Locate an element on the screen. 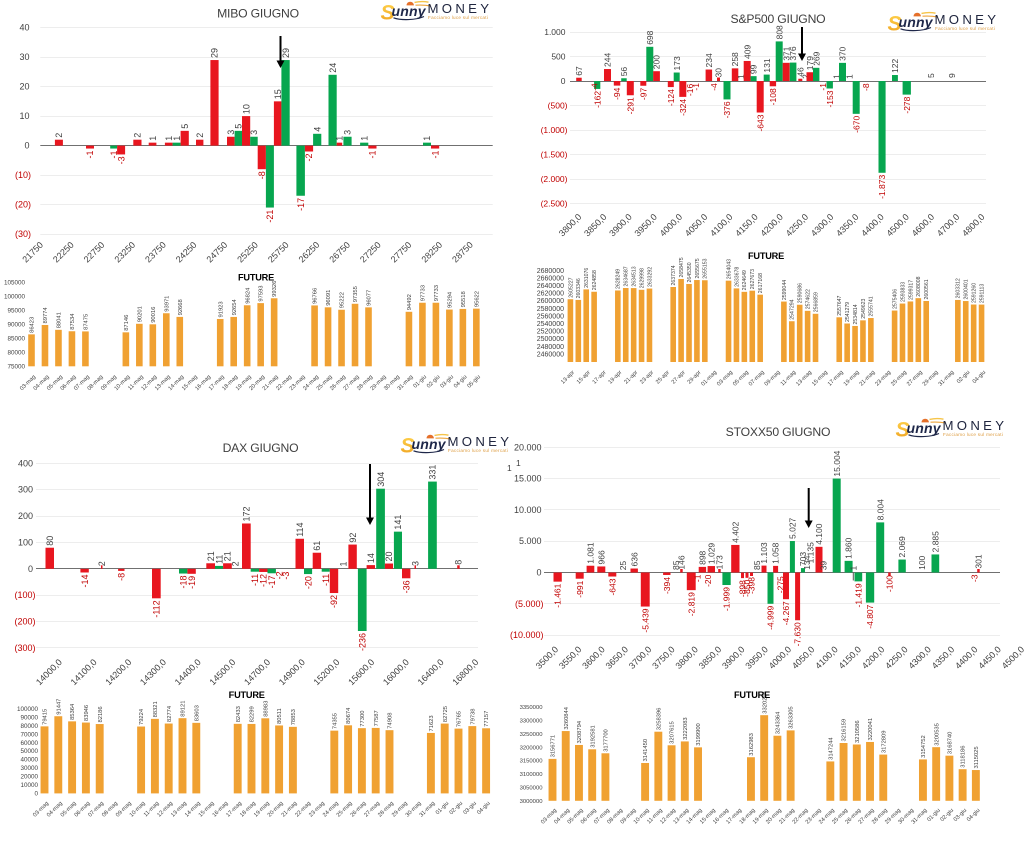 This screenshot has height=844, width=1024. svg-text: 87475 is located at coordinates (87, 322).